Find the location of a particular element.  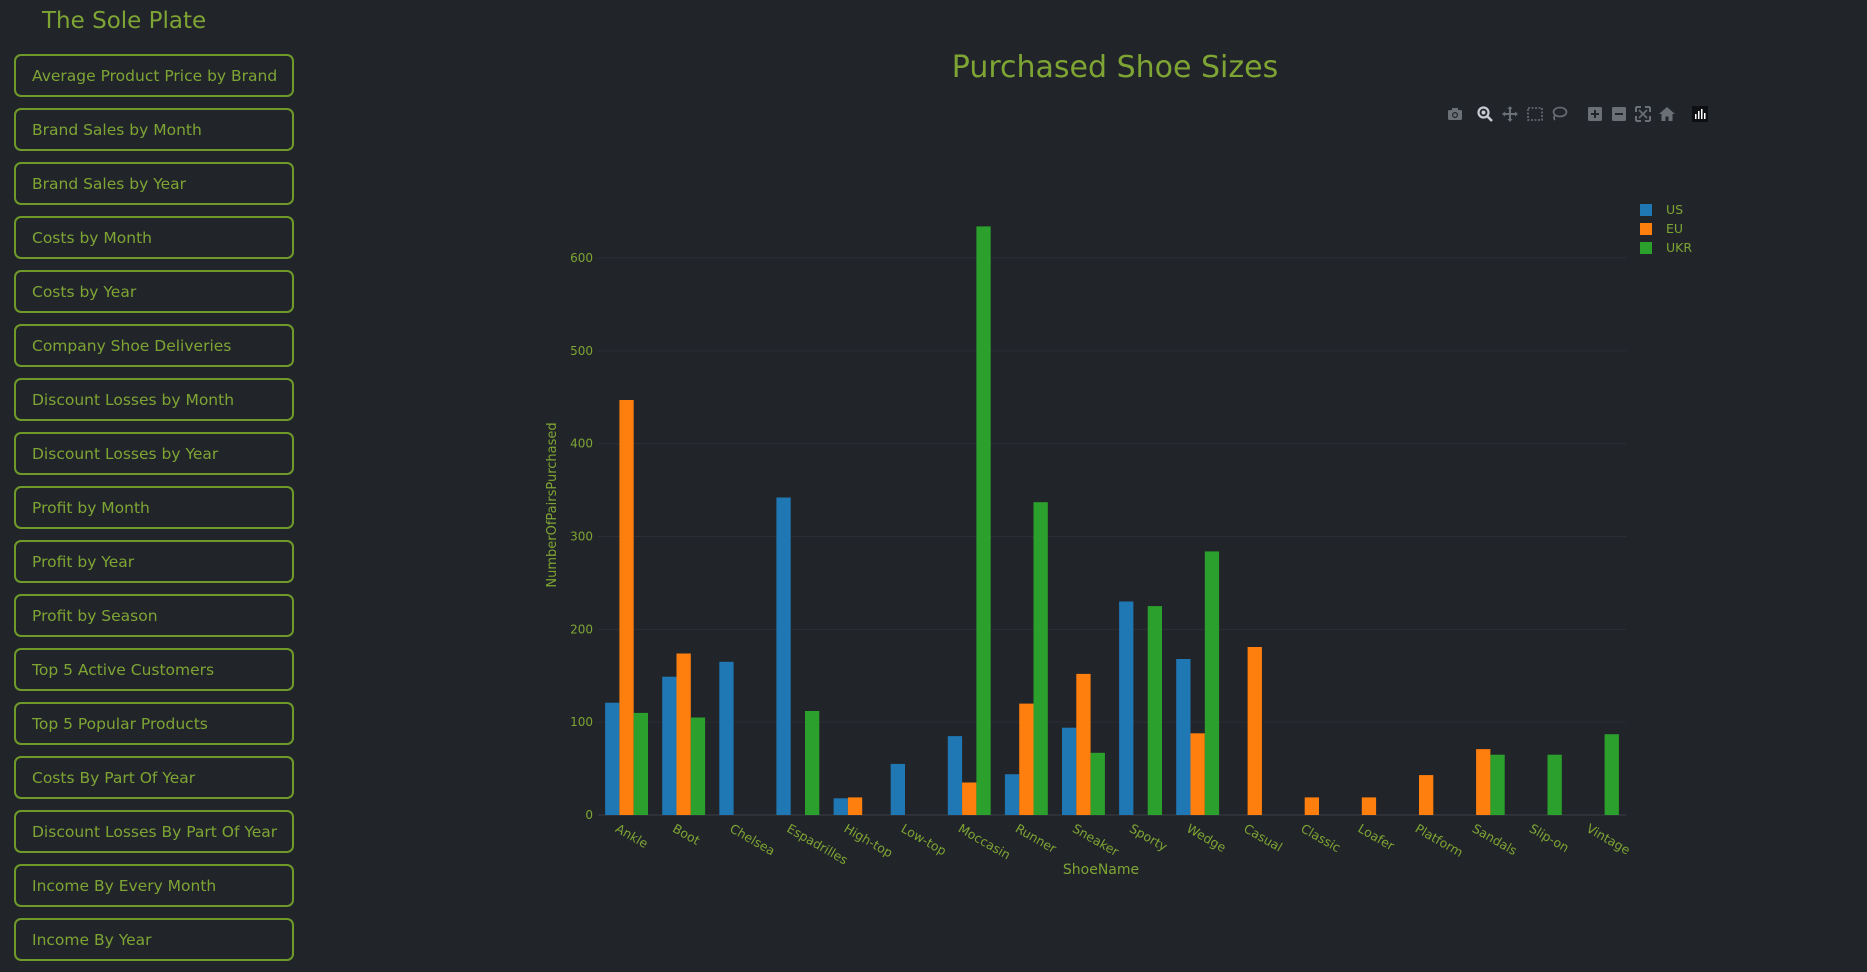

pan-icon is located at coordinates (1510, 114).